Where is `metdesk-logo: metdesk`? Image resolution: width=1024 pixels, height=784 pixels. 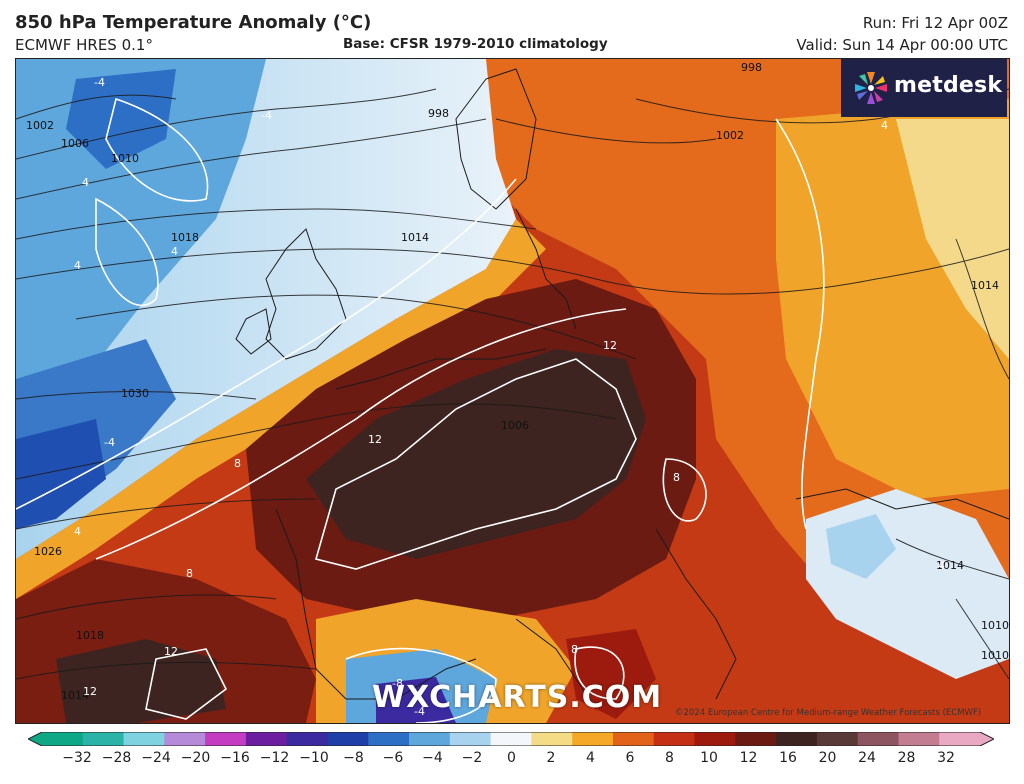
metdesk-logo: metdesk is located at coordinates (924, 88).